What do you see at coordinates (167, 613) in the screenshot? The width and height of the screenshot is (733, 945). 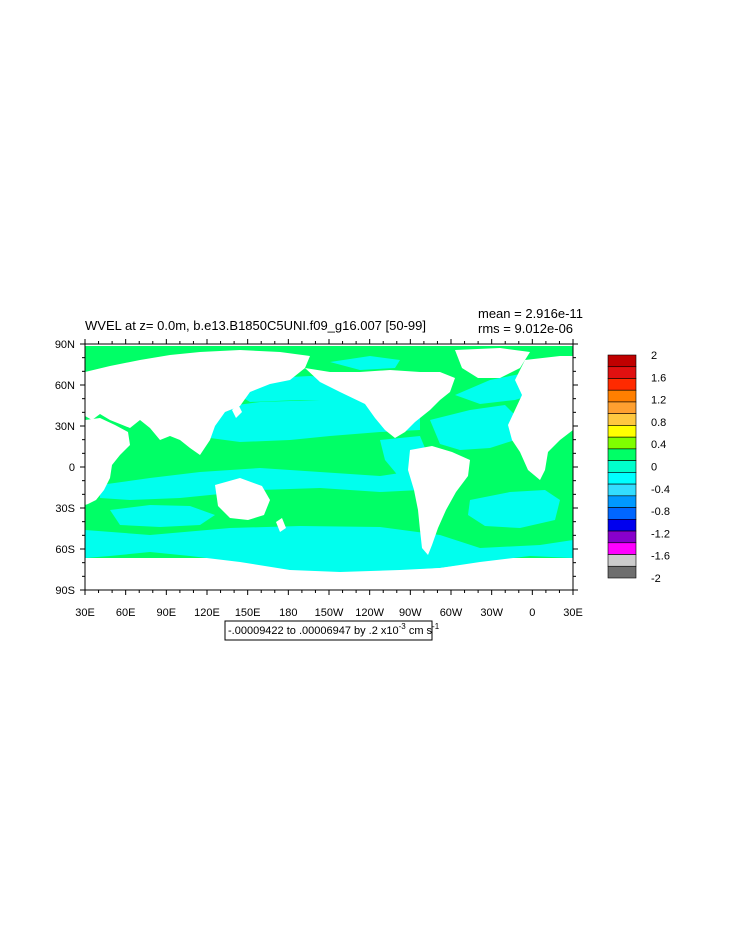 I see `lon-tick-label: 90E` at bounding box center [167, 613].